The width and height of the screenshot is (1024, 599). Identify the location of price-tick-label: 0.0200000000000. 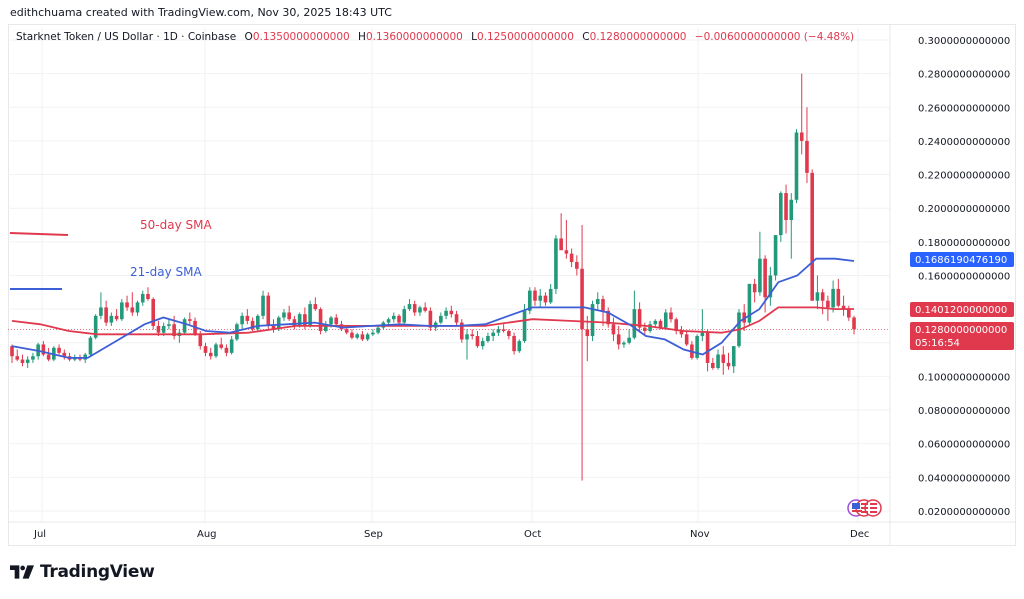
(964, 512).